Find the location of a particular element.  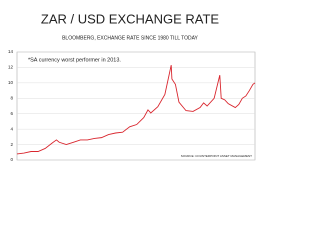

y-tick-label: 4 is located at coordinates (11, 128).